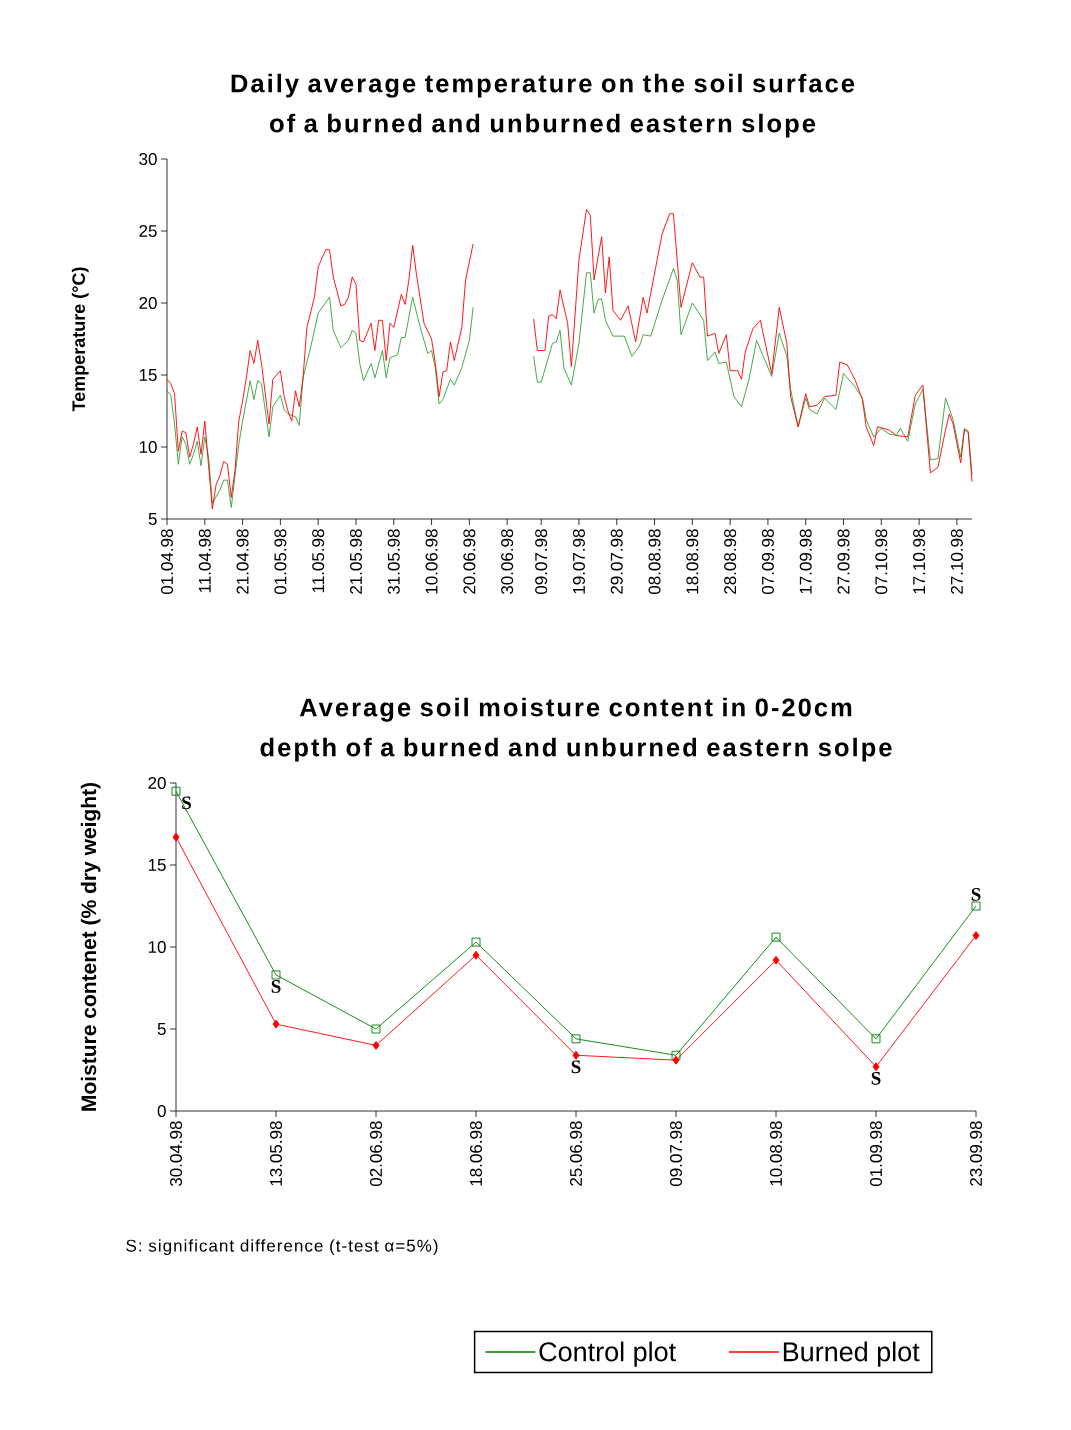 This screenshot has width=1071, height=1430. What do you see at coordinates (576, 729) in the screenshot?
I see `chart-title: Average soil moisture content in 0-20cm depth of a burned and unburned eastern solpe` at bounding box center [576, 729].